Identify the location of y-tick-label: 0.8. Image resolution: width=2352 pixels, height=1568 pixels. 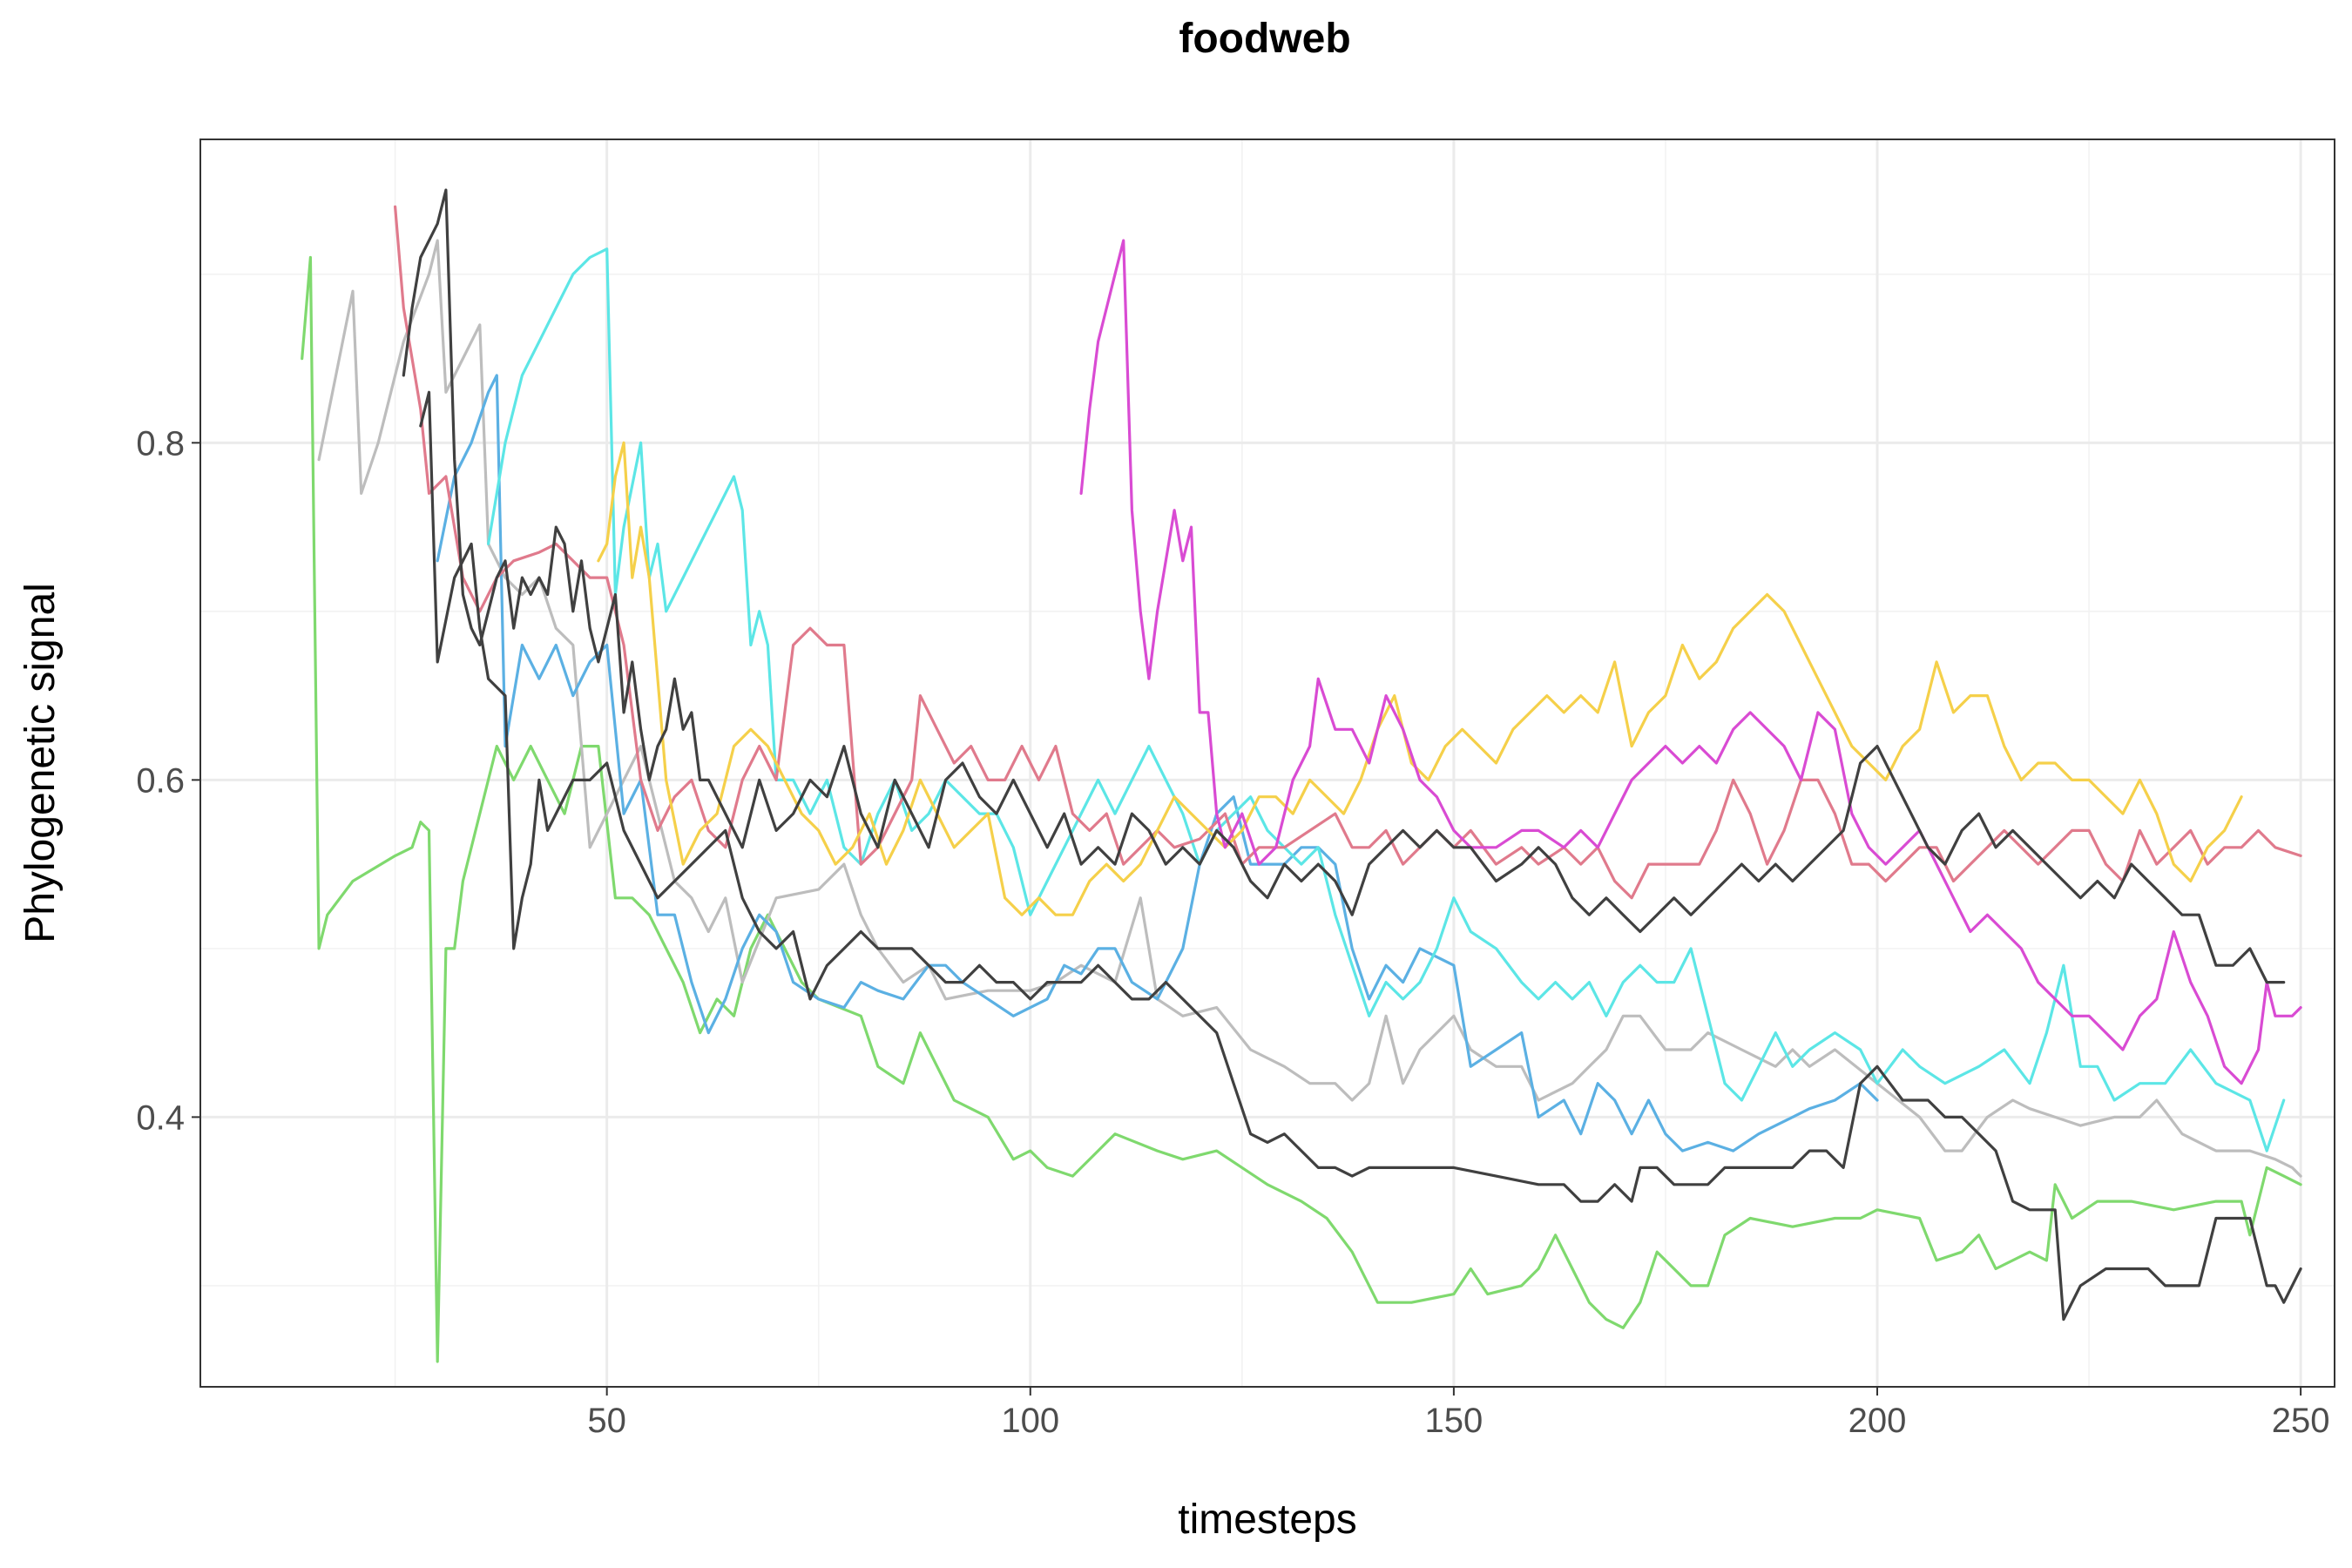
(161, 443).